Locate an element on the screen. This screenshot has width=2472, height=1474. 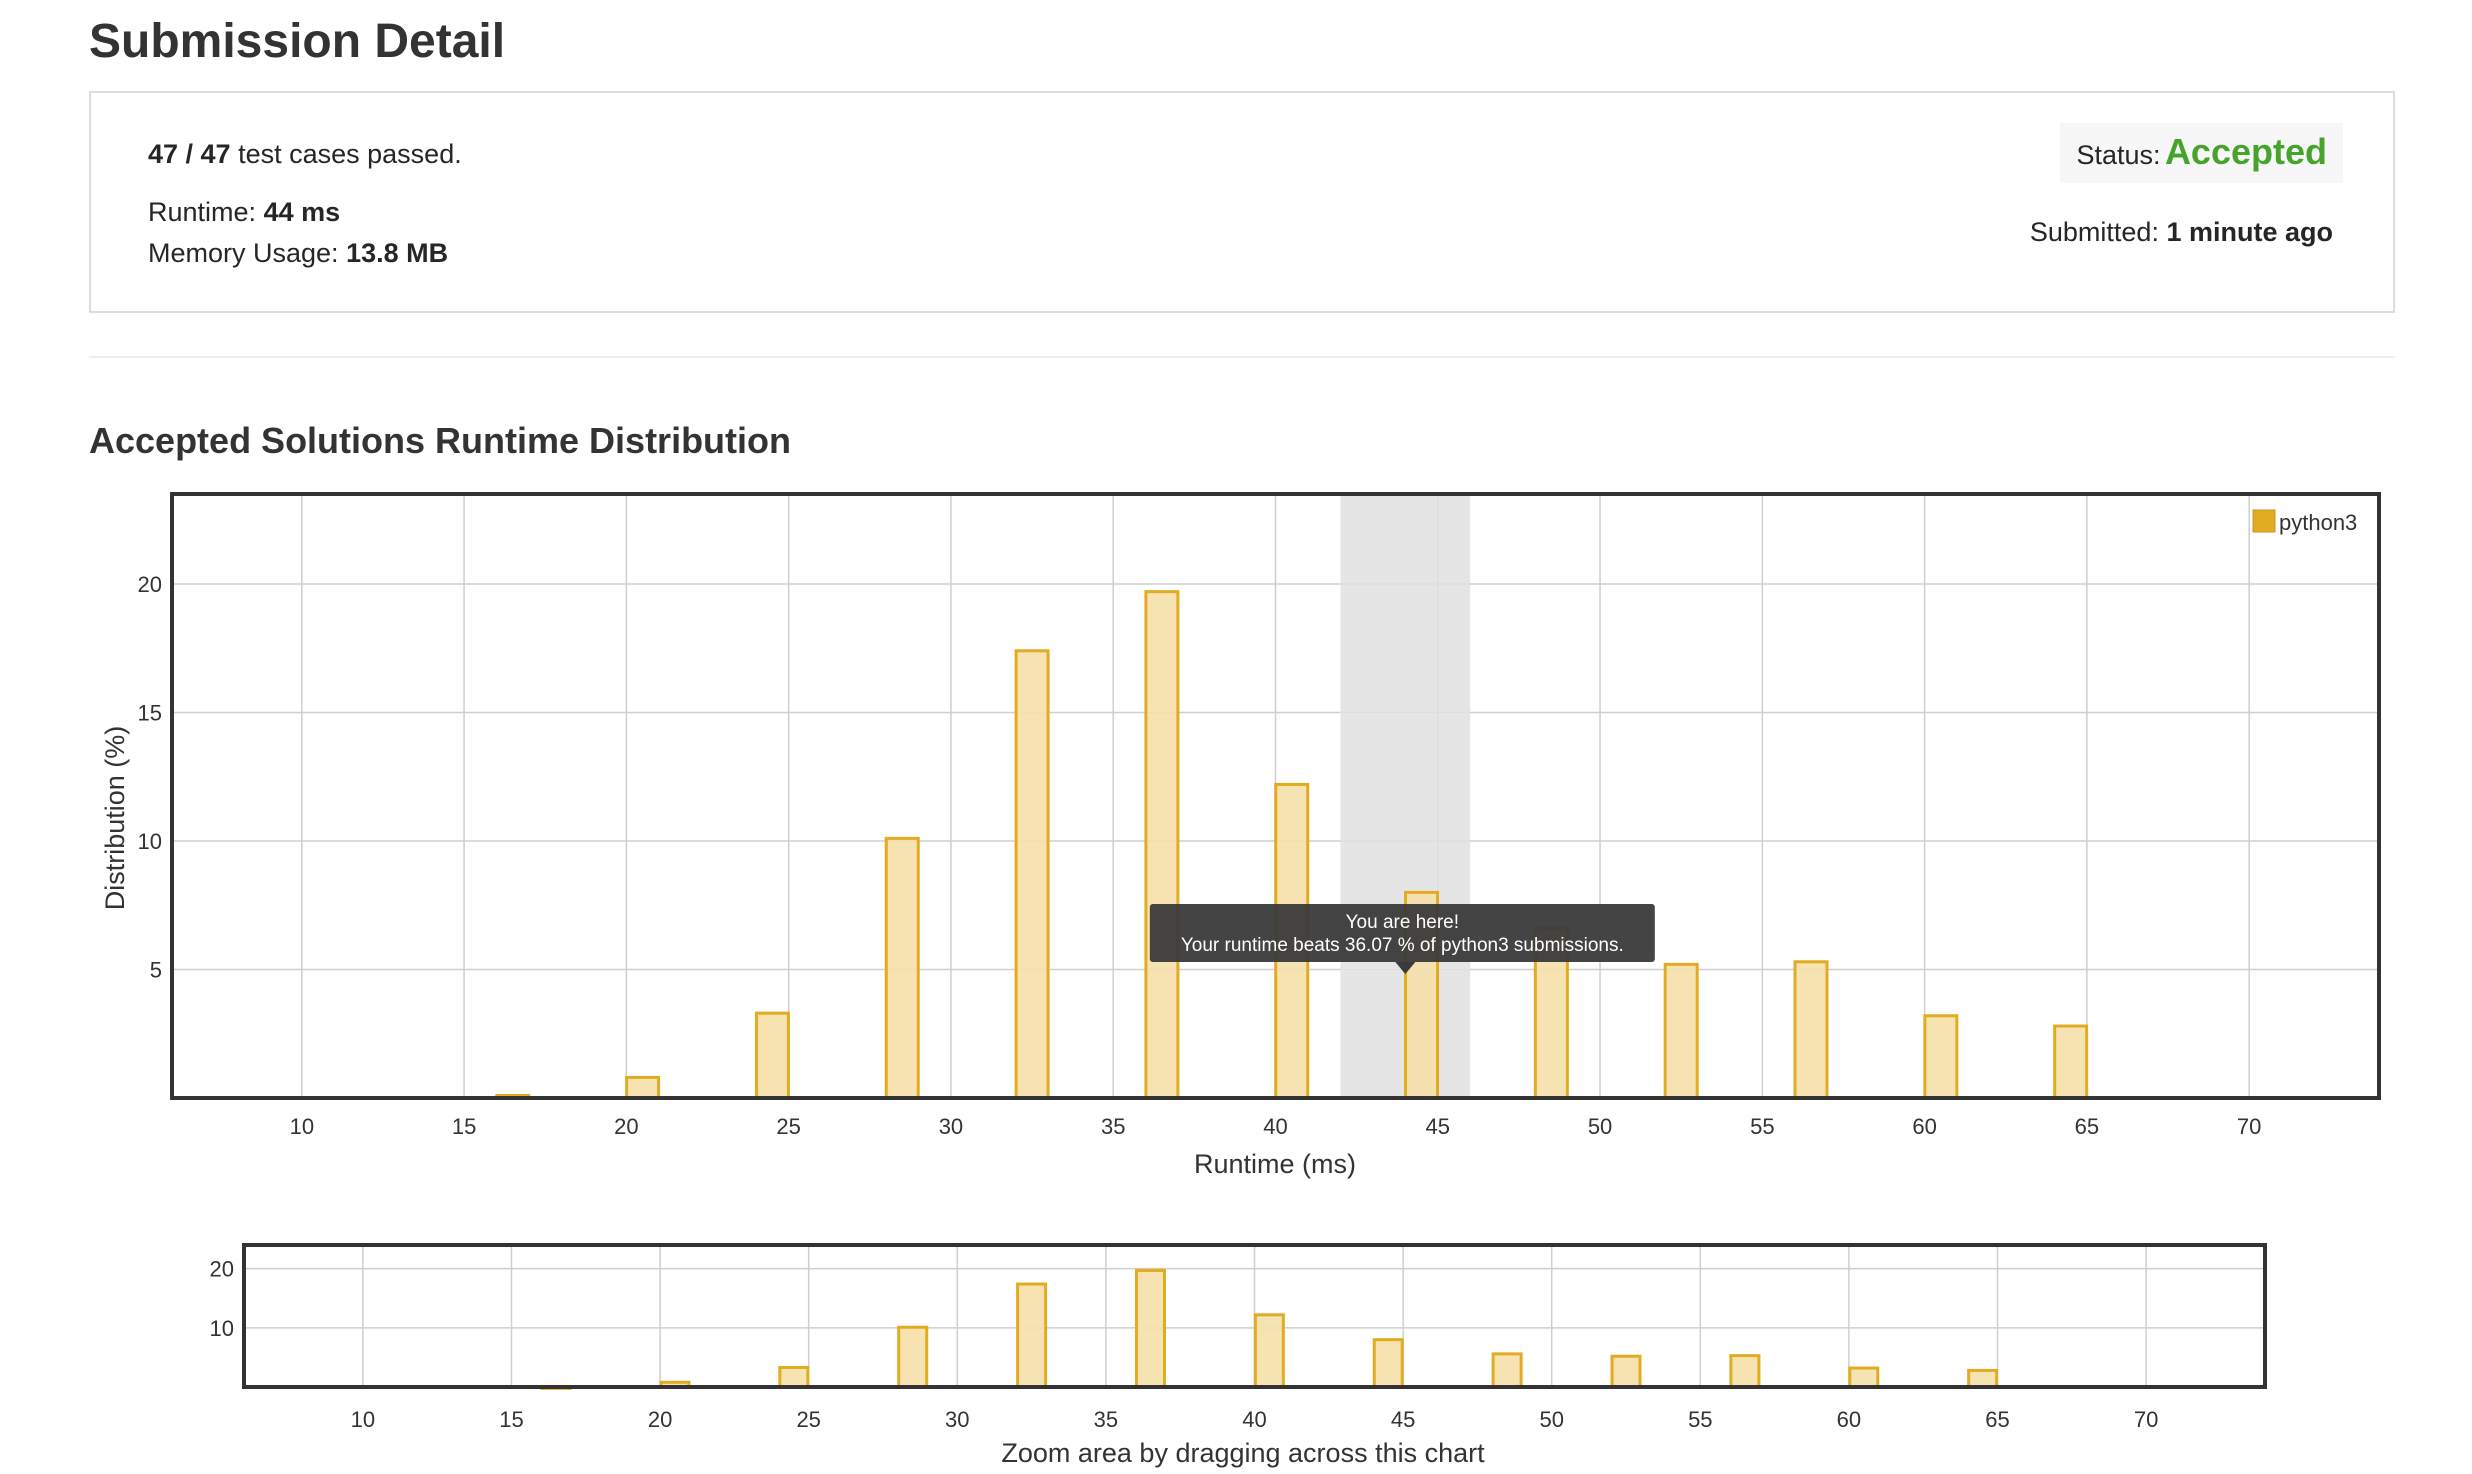
nav-y-tick-labels: 10 20 is located at coordinates (222, 1299).